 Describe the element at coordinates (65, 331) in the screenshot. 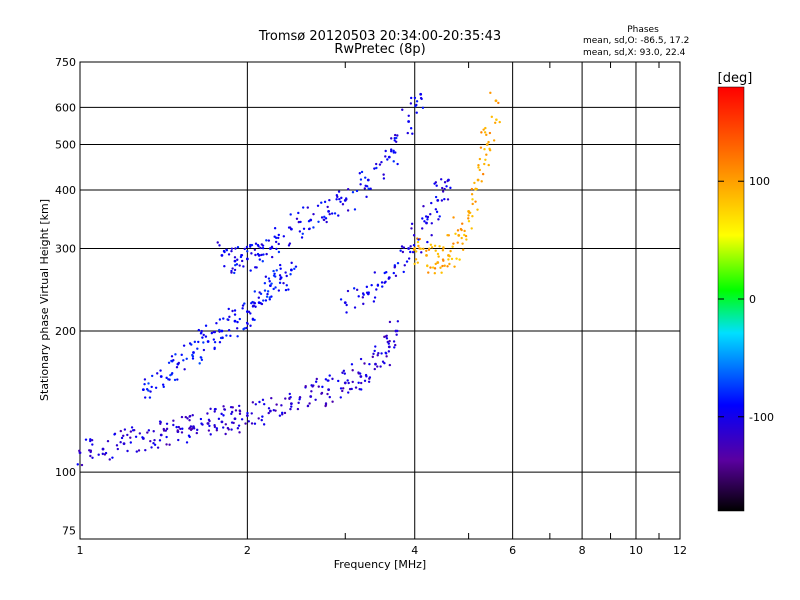

I see `y-tick-label: 200` at that location.